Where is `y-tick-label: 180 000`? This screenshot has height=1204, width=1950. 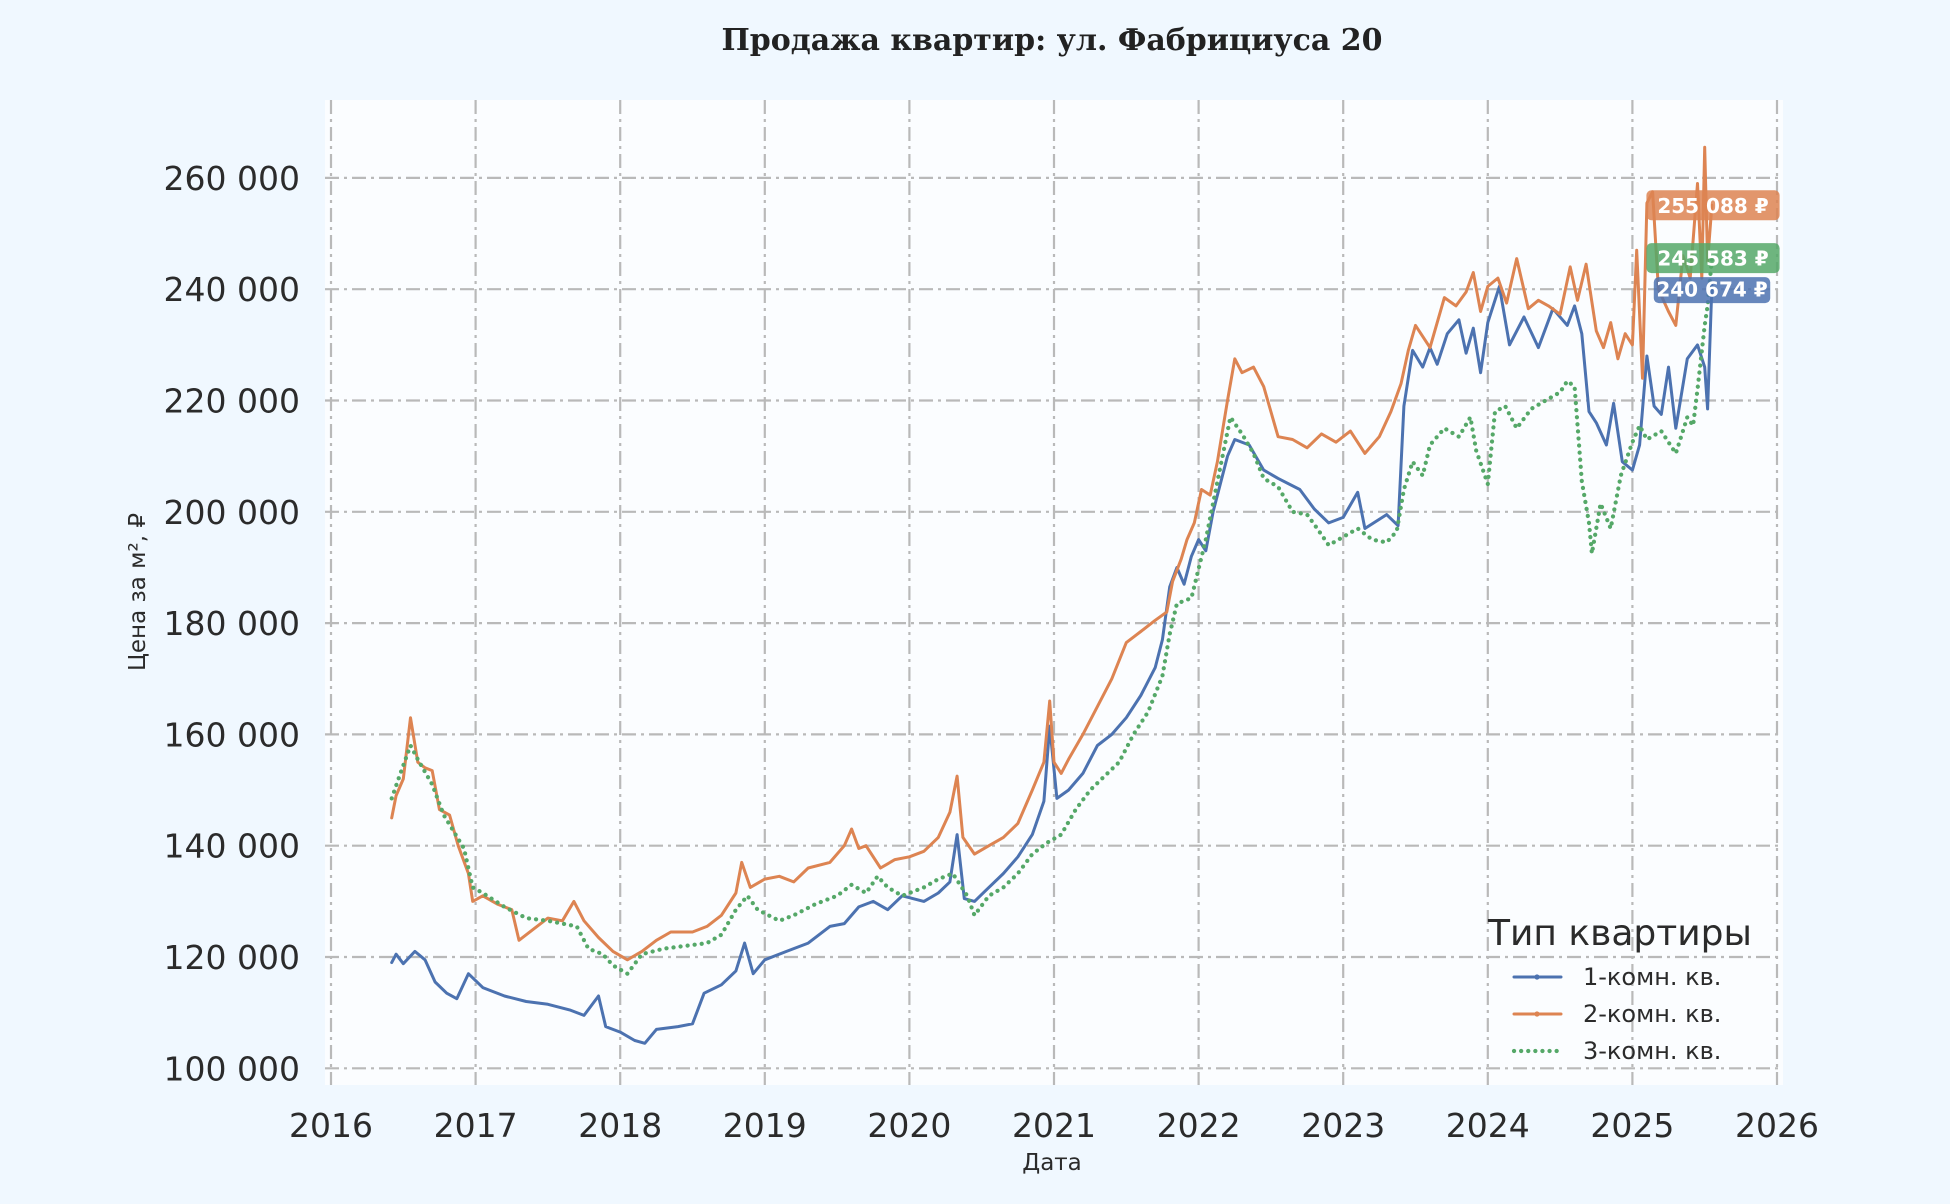 y-tick-label: 180 000 is located at coordinates (232, 623).